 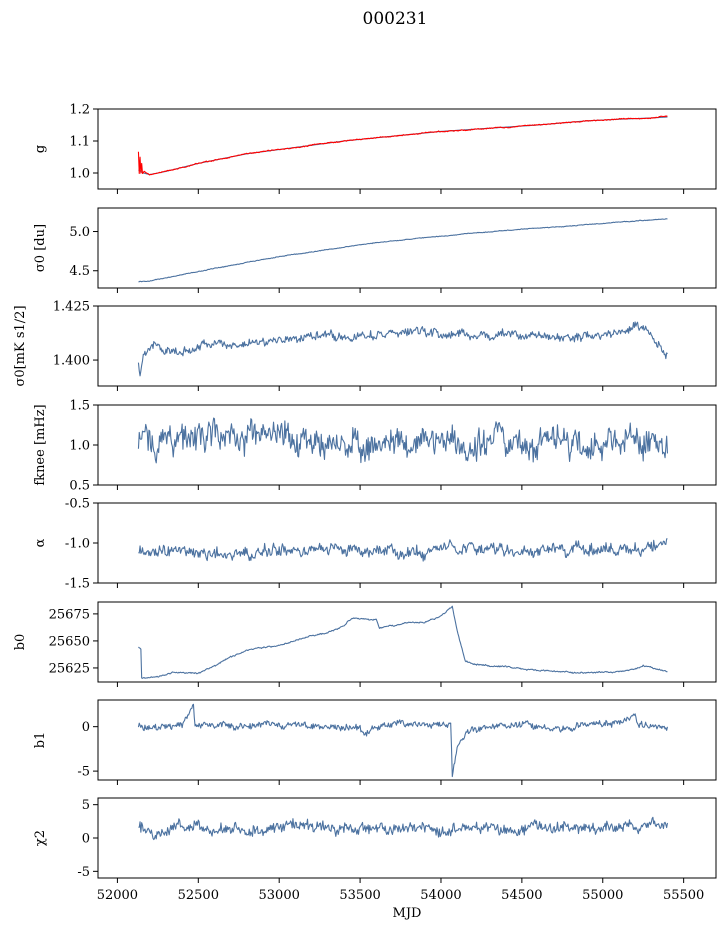 What do you see at coordinates (69, 641) in the screenshot?
I see `y-tick-label: 25650` at bounding box center [69, 641].